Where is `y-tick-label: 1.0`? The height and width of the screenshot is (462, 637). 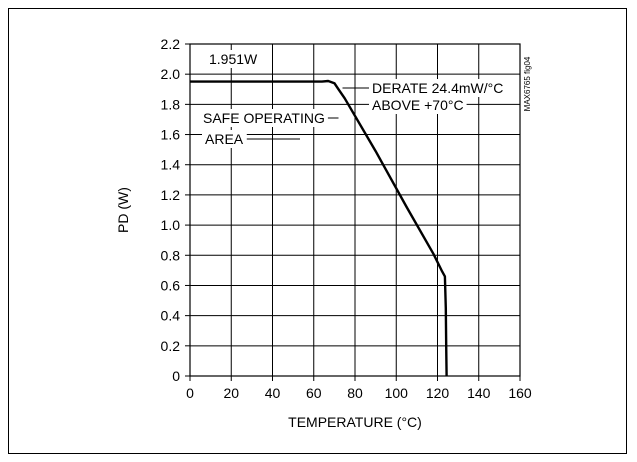
y-tick-label: 1.0 is located at coordinates (171, 225).